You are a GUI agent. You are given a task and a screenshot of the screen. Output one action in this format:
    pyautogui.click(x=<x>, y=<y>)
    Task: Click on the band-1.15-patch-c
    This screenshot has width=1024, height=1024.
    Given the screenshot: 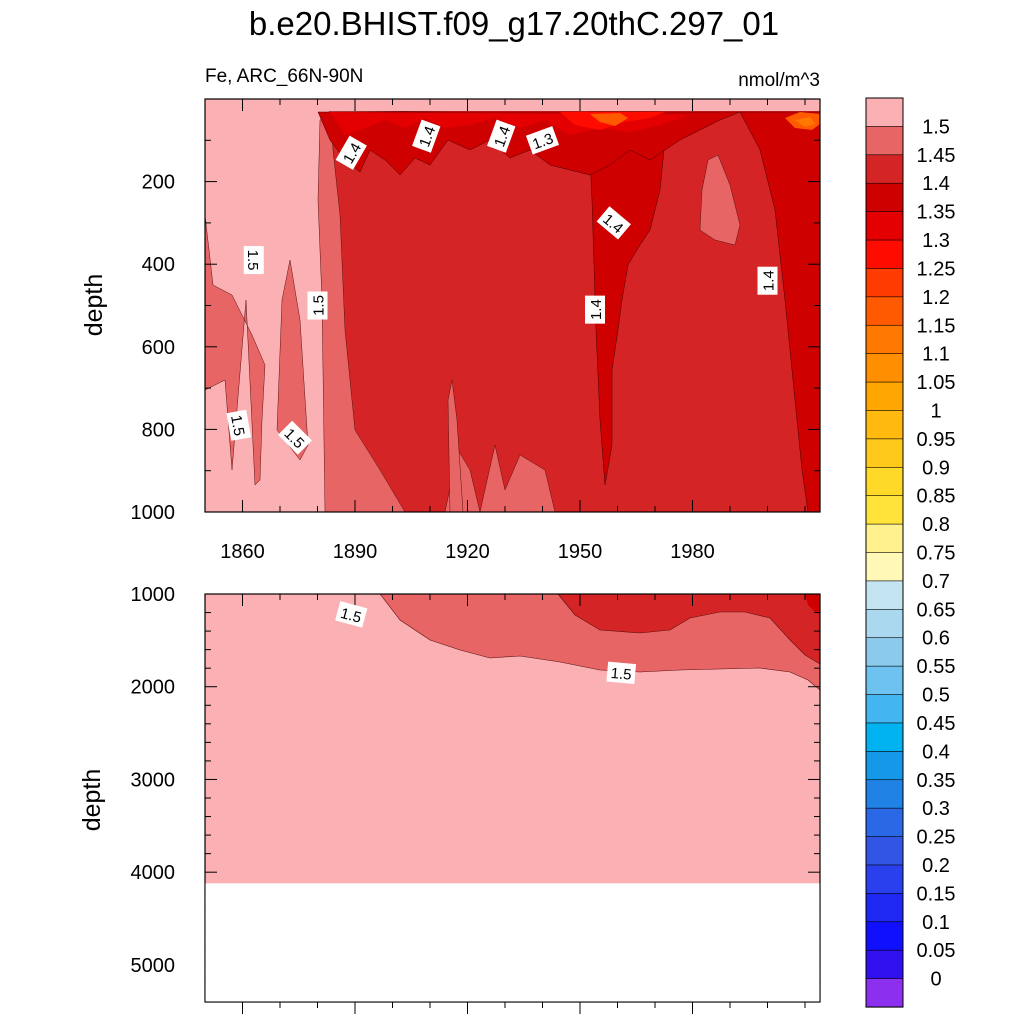 What is the action you would take?
    pyautogui.click(x=805, y=122)
    